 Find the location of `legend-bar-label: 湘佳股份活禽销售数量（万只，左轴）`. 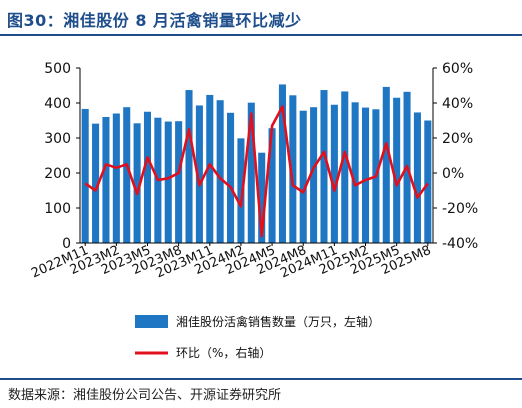

legend-bar-label: 湘佳股份活禽销售数量（万只，左轴） is located at coordinates (278, 321).